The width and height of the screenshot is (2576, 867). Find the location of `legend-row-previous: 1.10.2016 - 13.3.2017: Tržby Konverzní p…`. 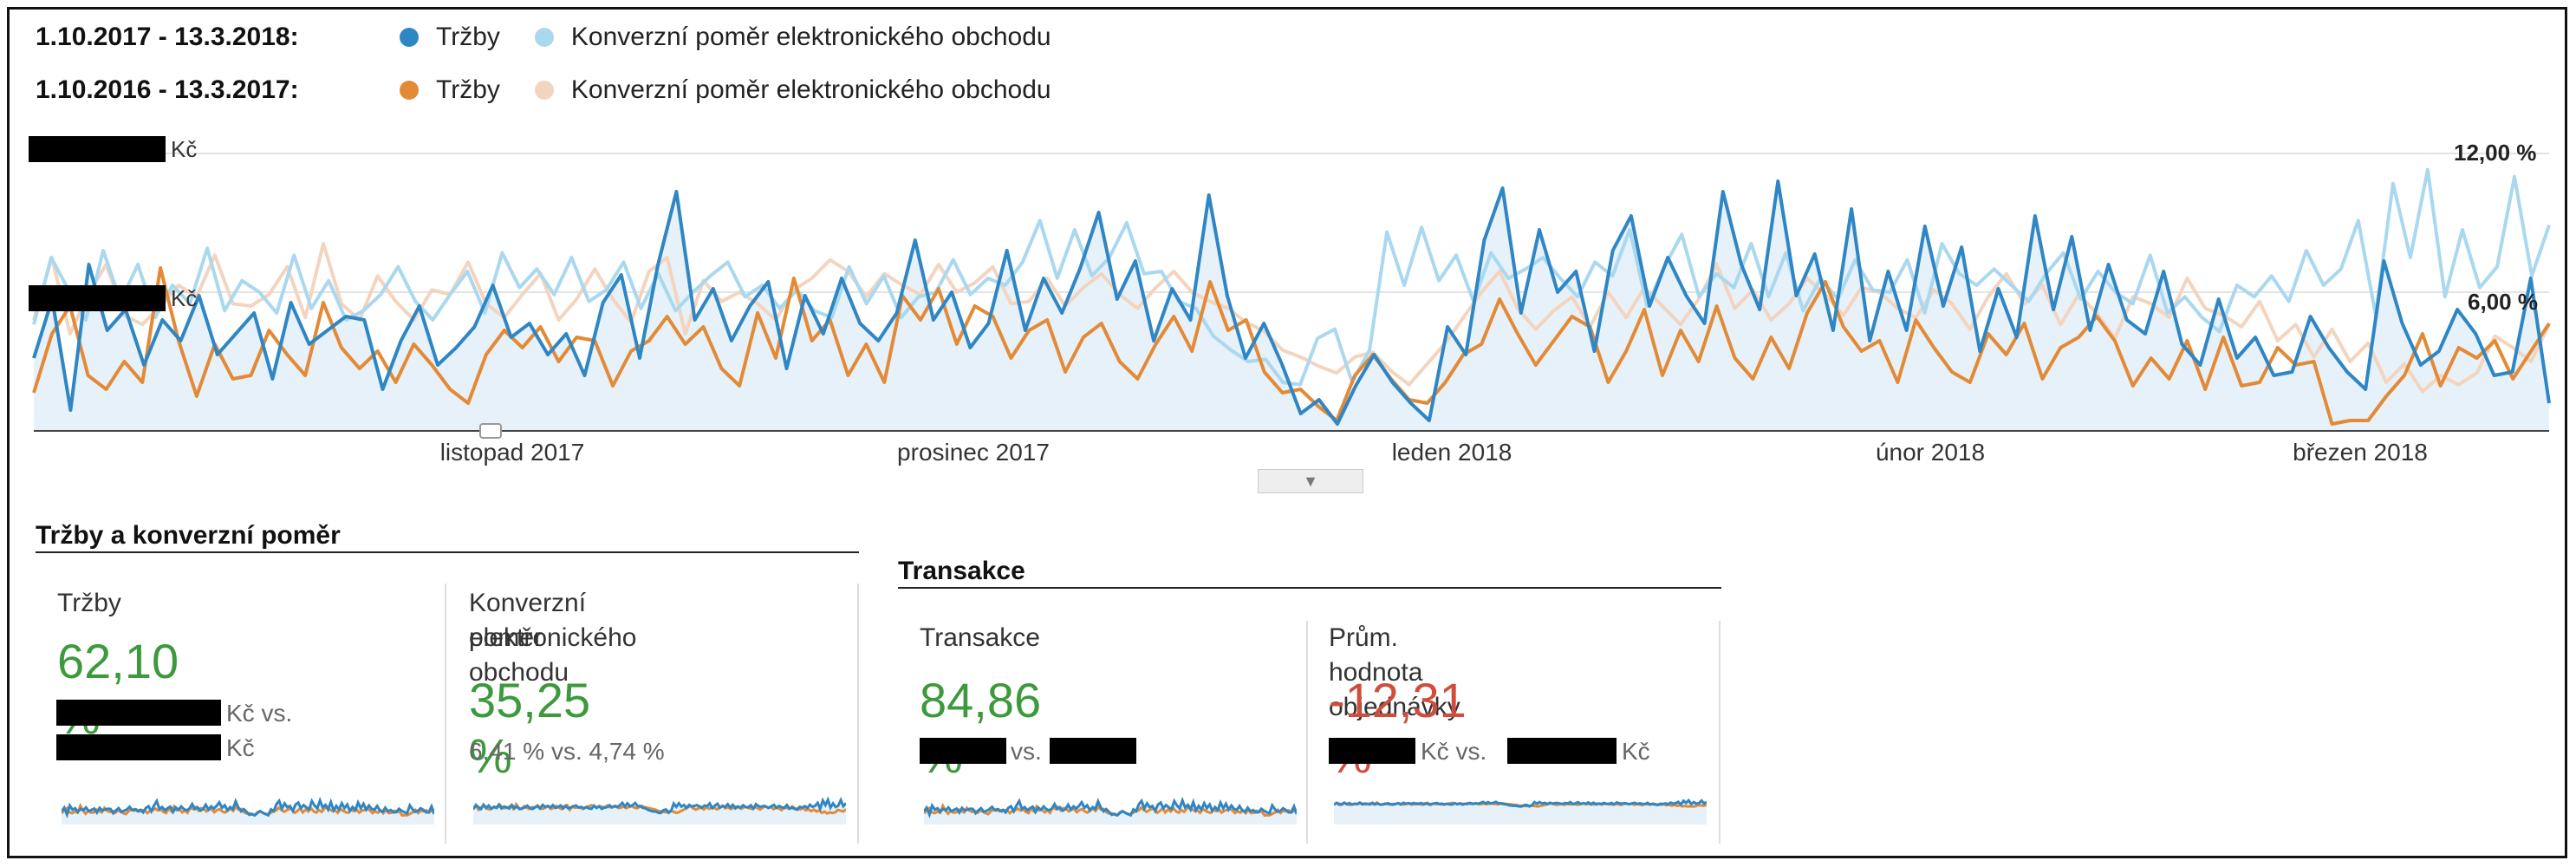

legend-row-previous: 1.10.2016 - 13.3.2017: Tržby Konverzní p… is located at coordinates (561, 90).